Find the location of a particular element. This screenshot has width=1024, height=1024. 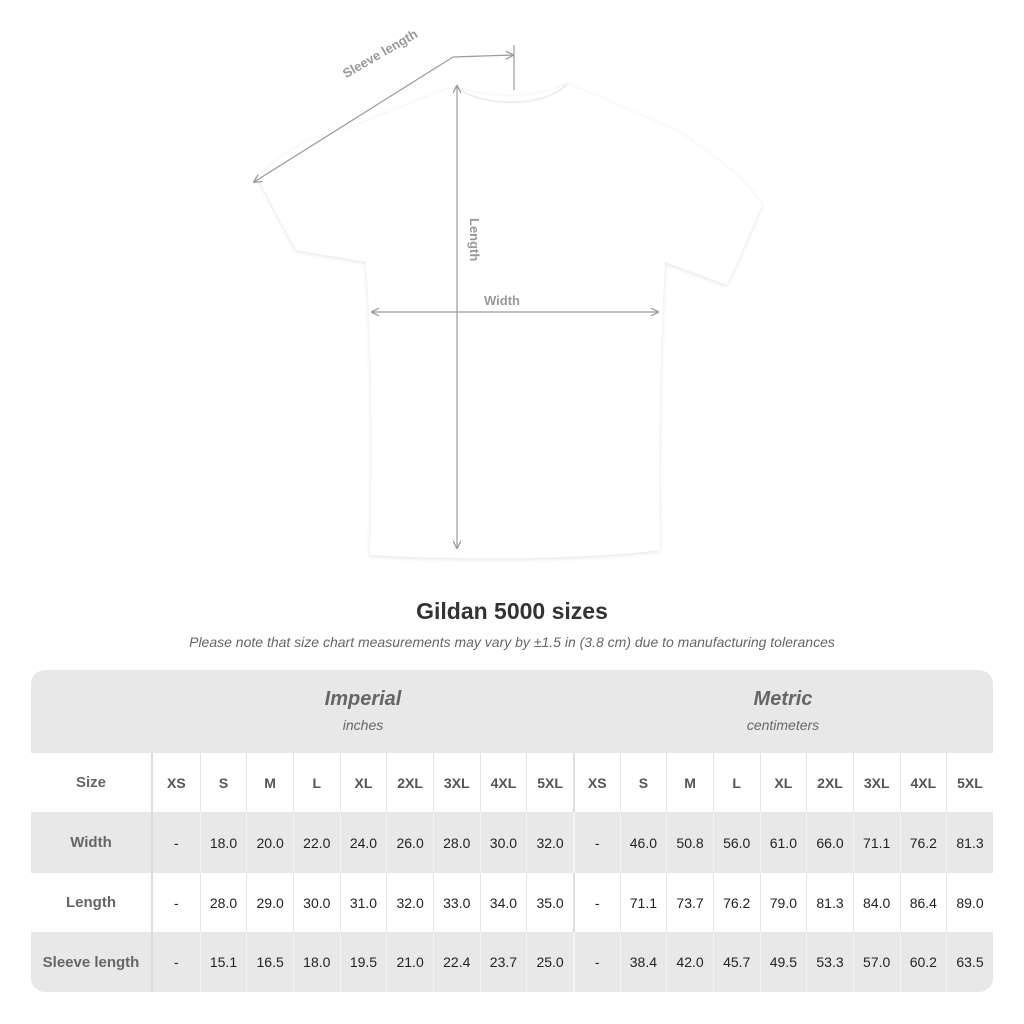

value-cell: 31.0 is located at coordinates (363, 902).